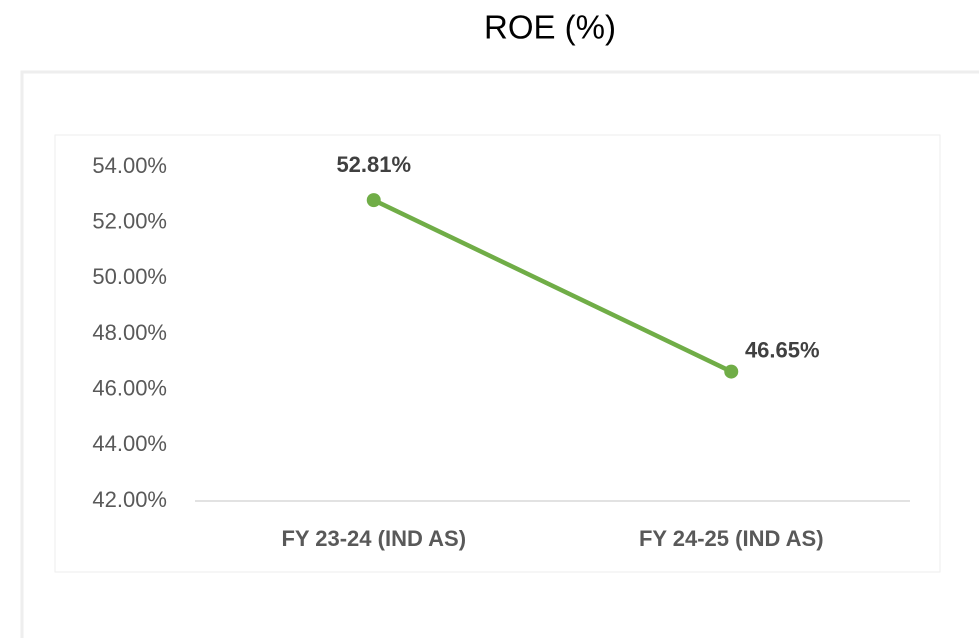 Image resolution: width=979 pixels, height=638 pixels. I want to click on y-tick-label: 48.00%, so click(129, 332).